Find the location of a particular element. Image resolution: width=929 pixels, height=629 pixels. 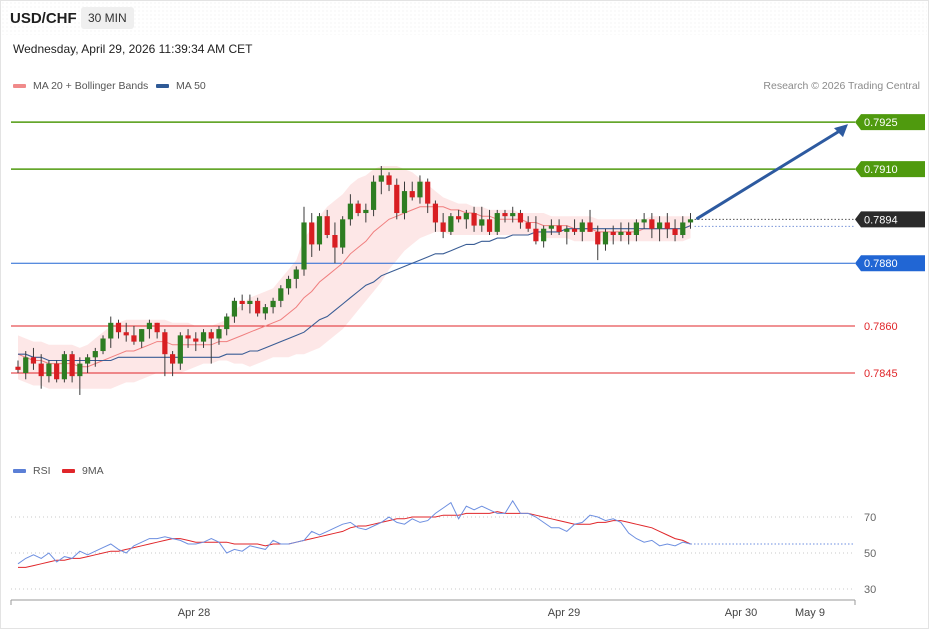

legend-ma20-bb: MA 20 + Bollinger Bands is located at coordinates (80, 86).